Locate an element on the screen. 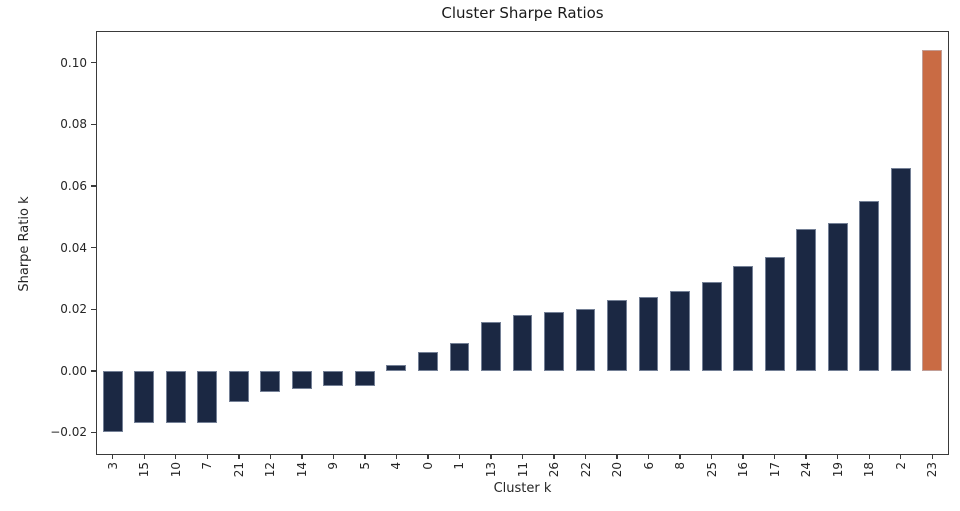  x-tick-label-19: 19 is located at coordinates (837, 470).